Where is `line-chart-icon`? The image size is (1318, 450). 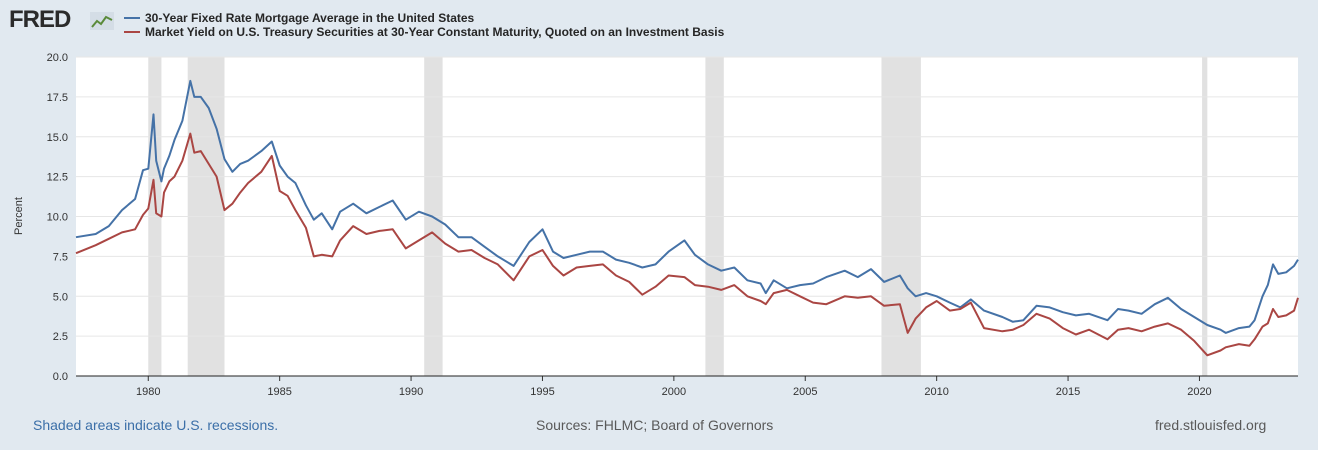
line-chart-icon is located at coordinates (102, 21).